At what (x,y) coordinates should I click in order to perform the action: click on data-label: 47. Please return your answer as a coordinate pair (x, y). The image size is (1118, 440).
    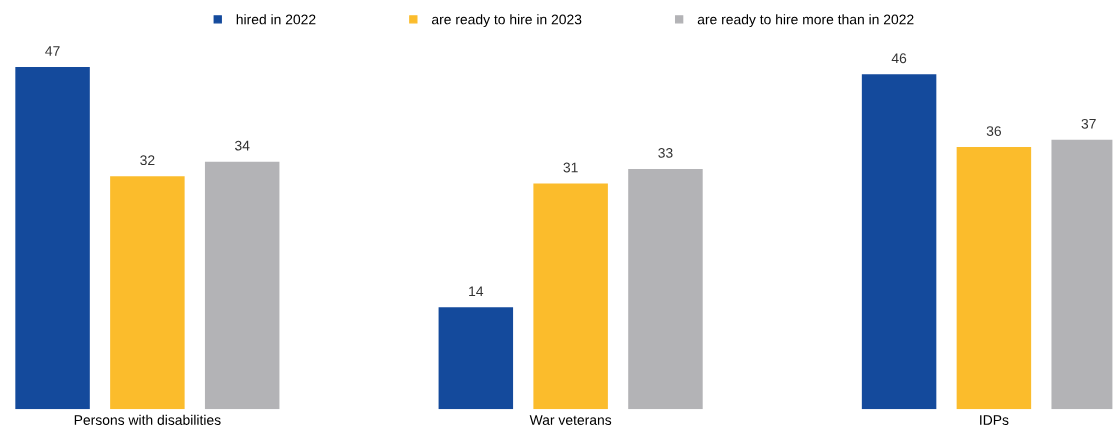
    Looking at the image, I should click on (52, 51).